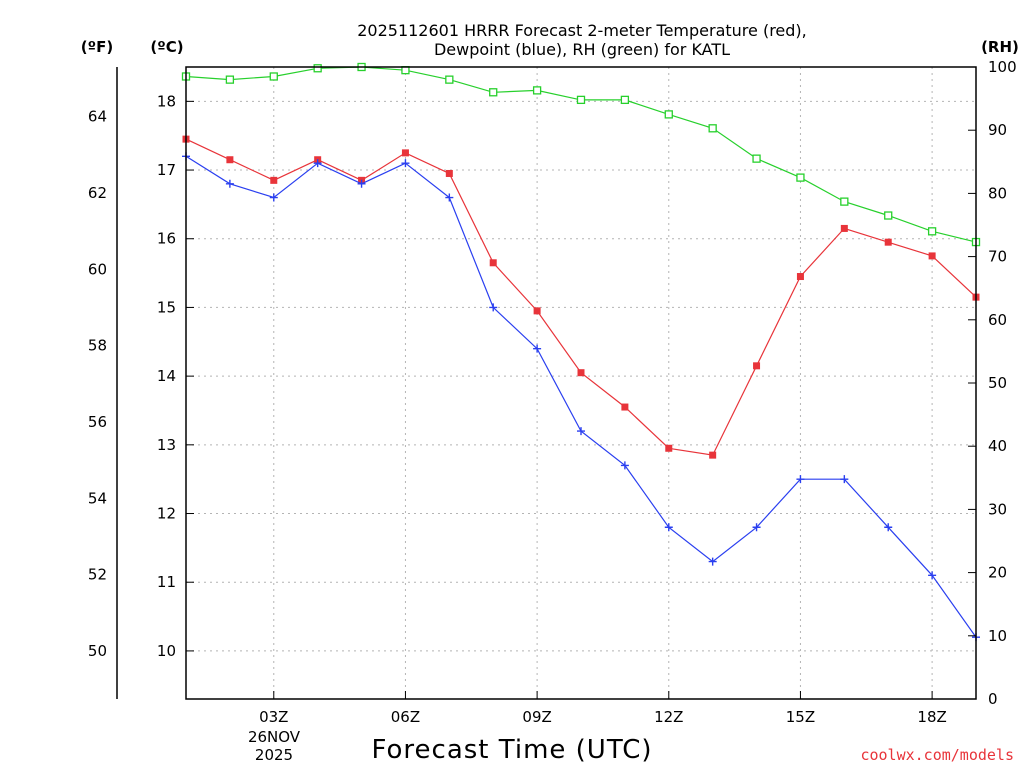 The image size is (1024, 768). What do you see at coordinates (97, 651) in the screenshot?
I see `fahrenheit-tick-label: 50` at bounding box center [97, 651].